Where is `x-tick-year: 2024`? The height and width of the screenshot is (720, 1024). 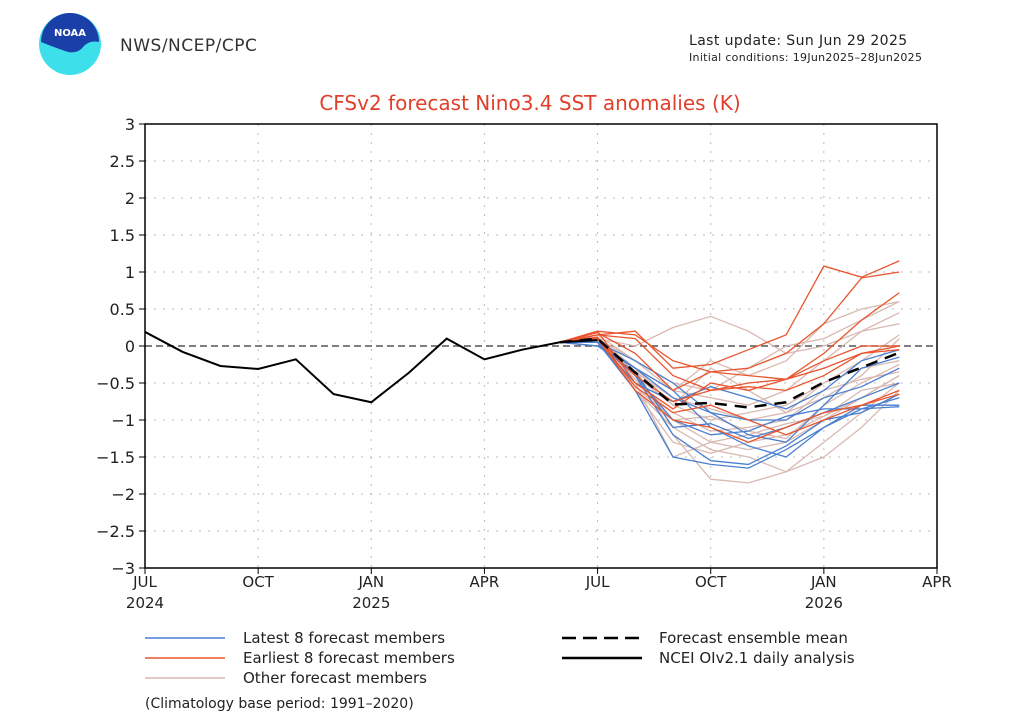
x-tick-year: 2024 is located at coordinates (145, 603).